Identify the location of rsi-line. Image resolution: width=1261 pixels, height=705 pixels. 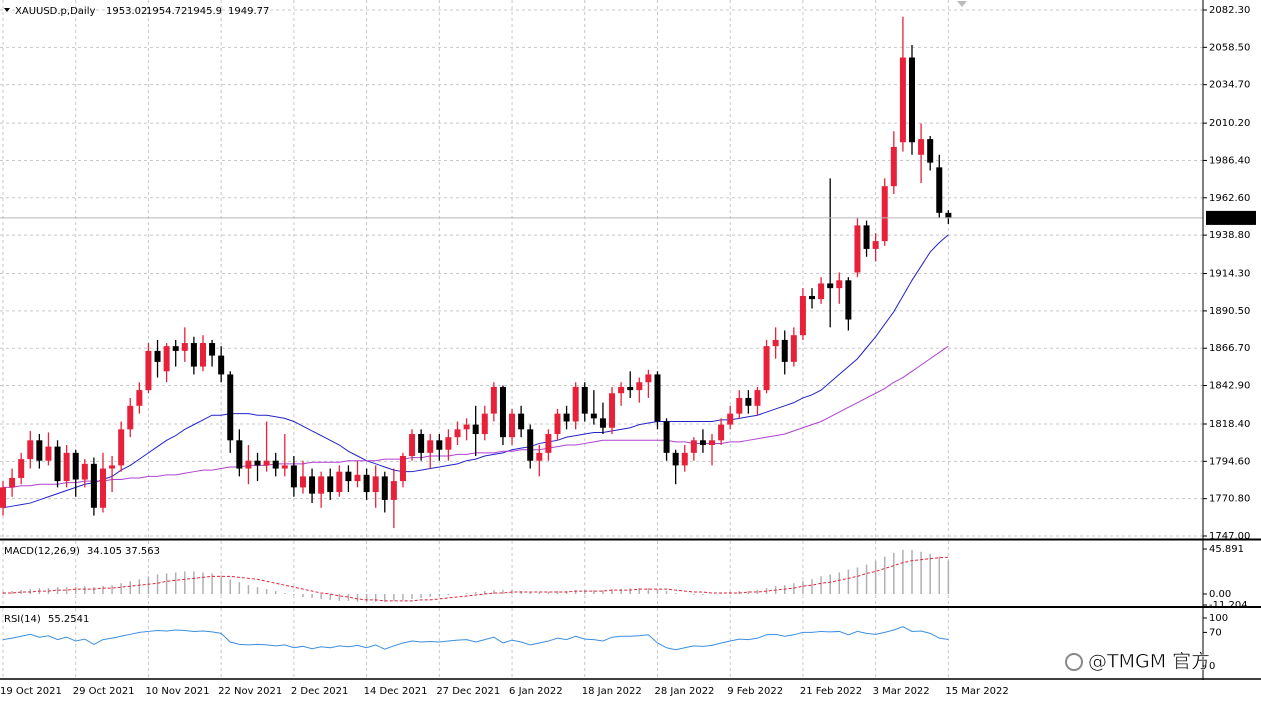
(475, 638).